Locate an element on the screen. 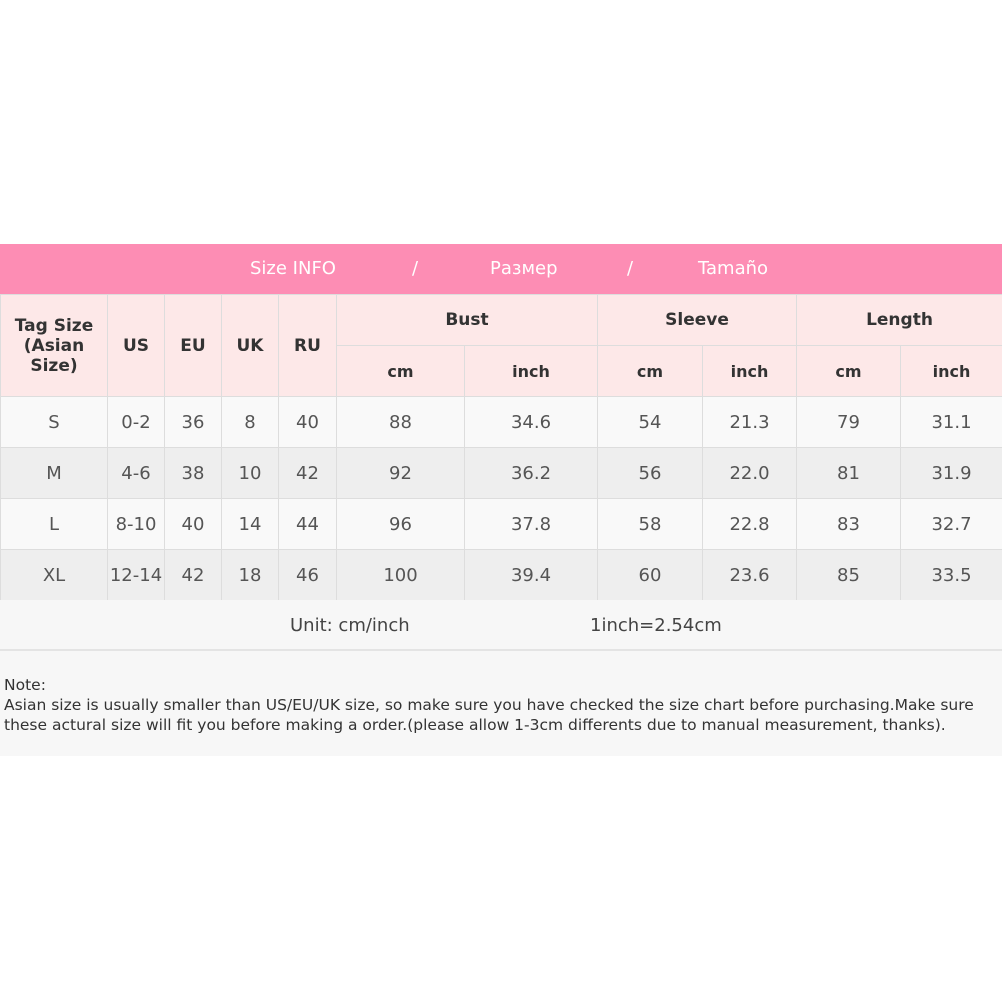 The height and width of the screenshot is (1002, 1002). cell-us: 4-6 is located at coordinates (136, 473).